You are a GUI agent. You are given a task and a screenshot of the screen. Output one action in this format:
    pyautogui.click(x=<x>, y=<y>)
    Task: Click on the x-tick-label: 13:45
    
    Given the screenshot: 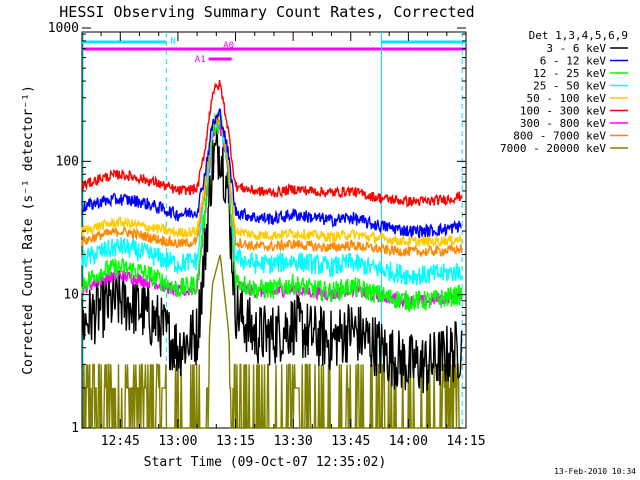 What is the action you would take?
    pyautogui.click(x=350, y=441)
    